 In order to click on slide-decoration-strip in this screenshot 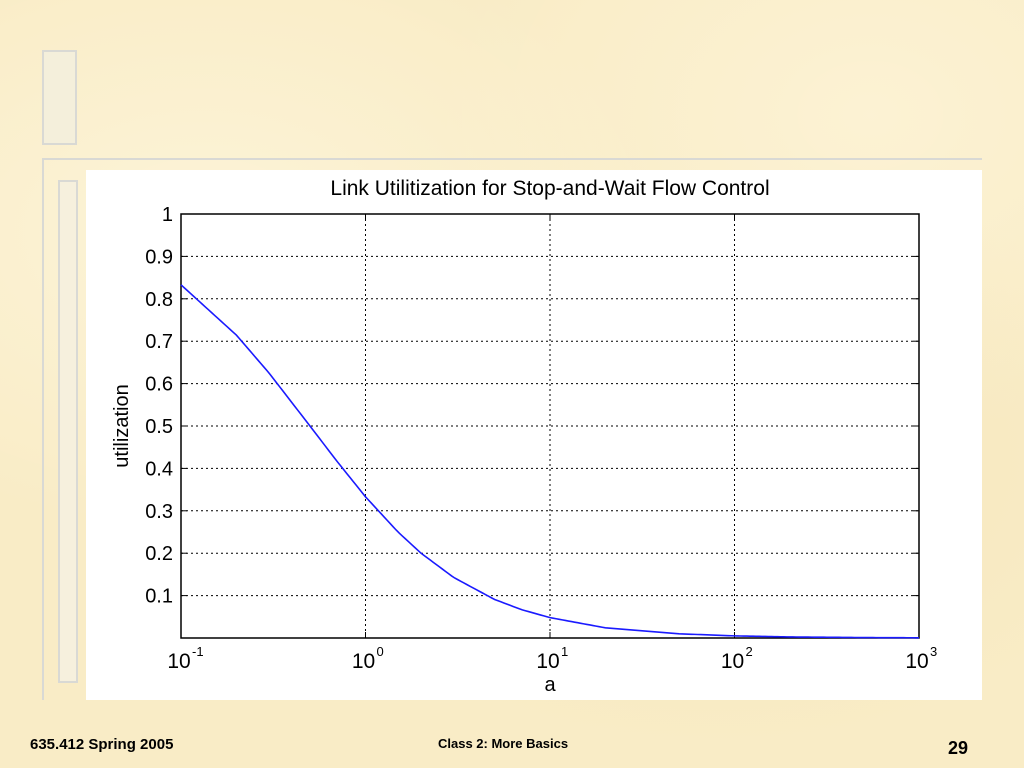, I will do `click(68, 431)`.